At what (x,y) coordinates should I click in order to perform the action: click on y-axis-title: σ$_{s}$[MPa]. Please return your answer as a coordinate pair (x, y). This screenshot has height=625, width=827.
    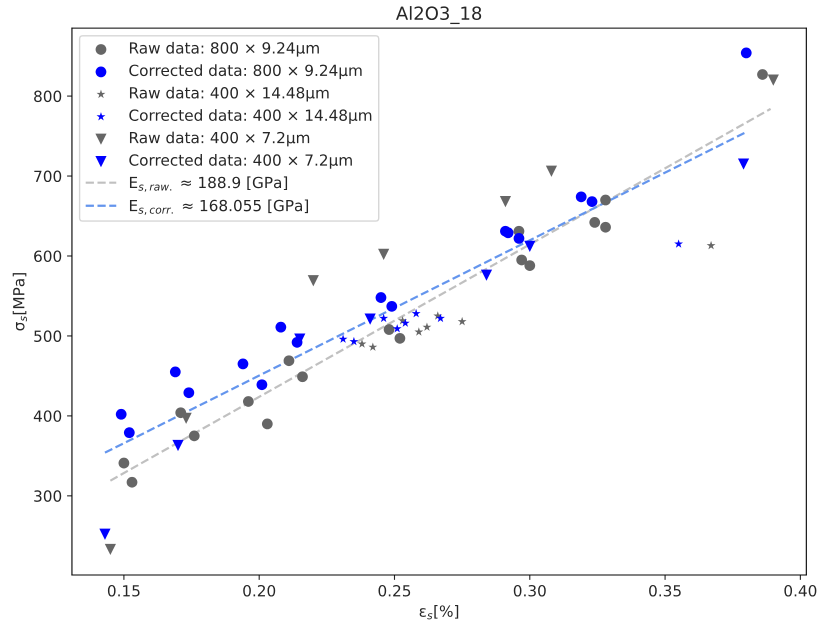
    Looking at the image, I should click on (19, 302).